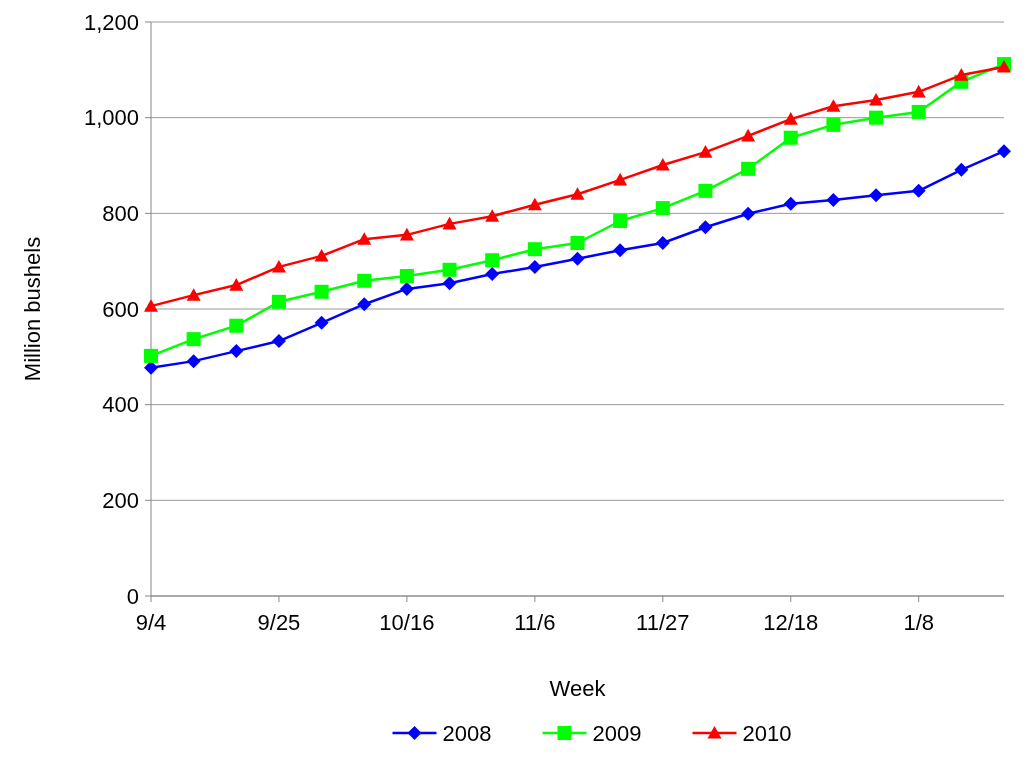  Describe the element at coordinates (132, 596) in the screenshot. I see `y-tick-label: 0` at that location.